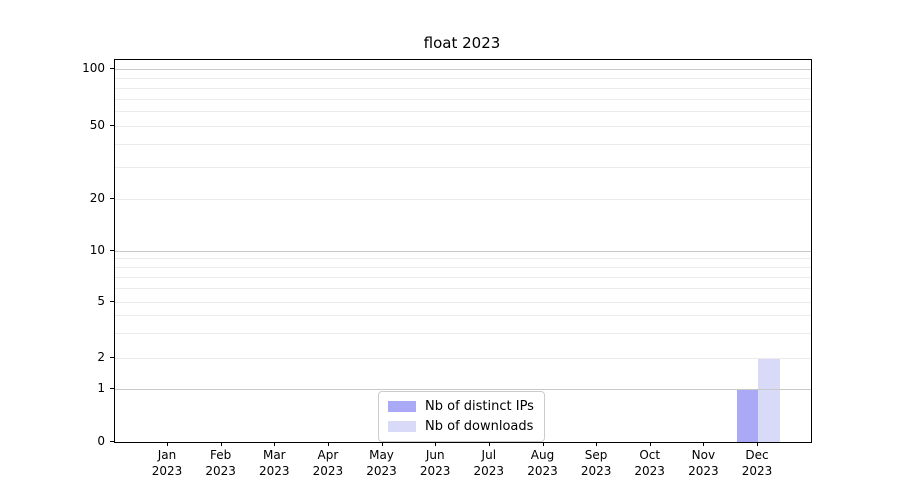  What do you see at coordinates (435, 463) in the screenshot?
I see `x-tick-label: Jun 2023` at bounding box center [435, 463].